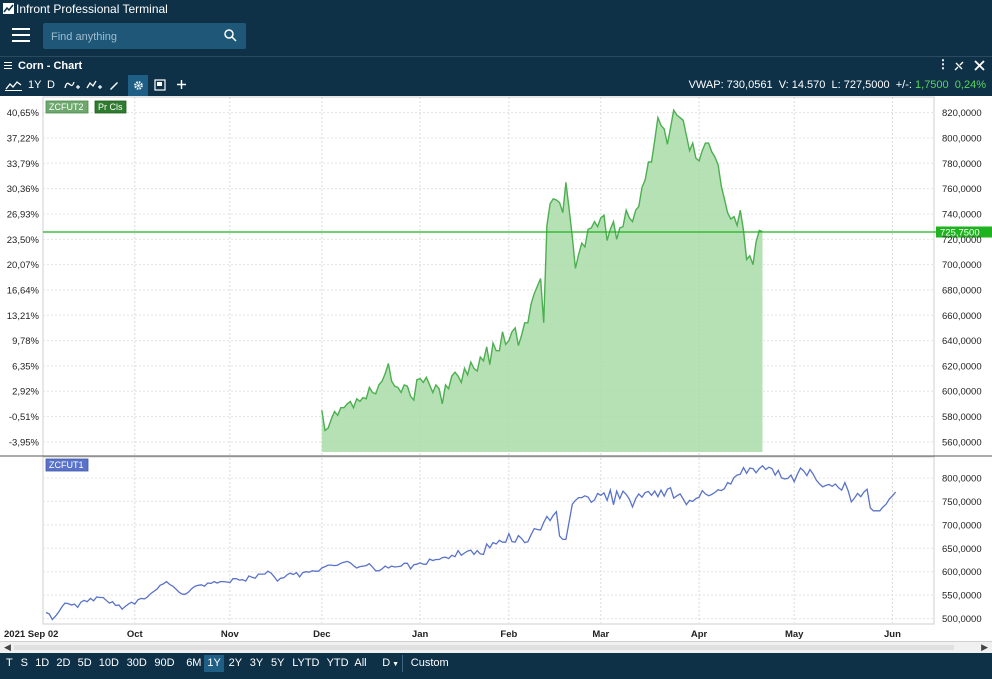  What do you see at coordinates (396, 664) in the screenshot?
I see `chevron-down-icon: ▼` at bounding box center [396, 664].